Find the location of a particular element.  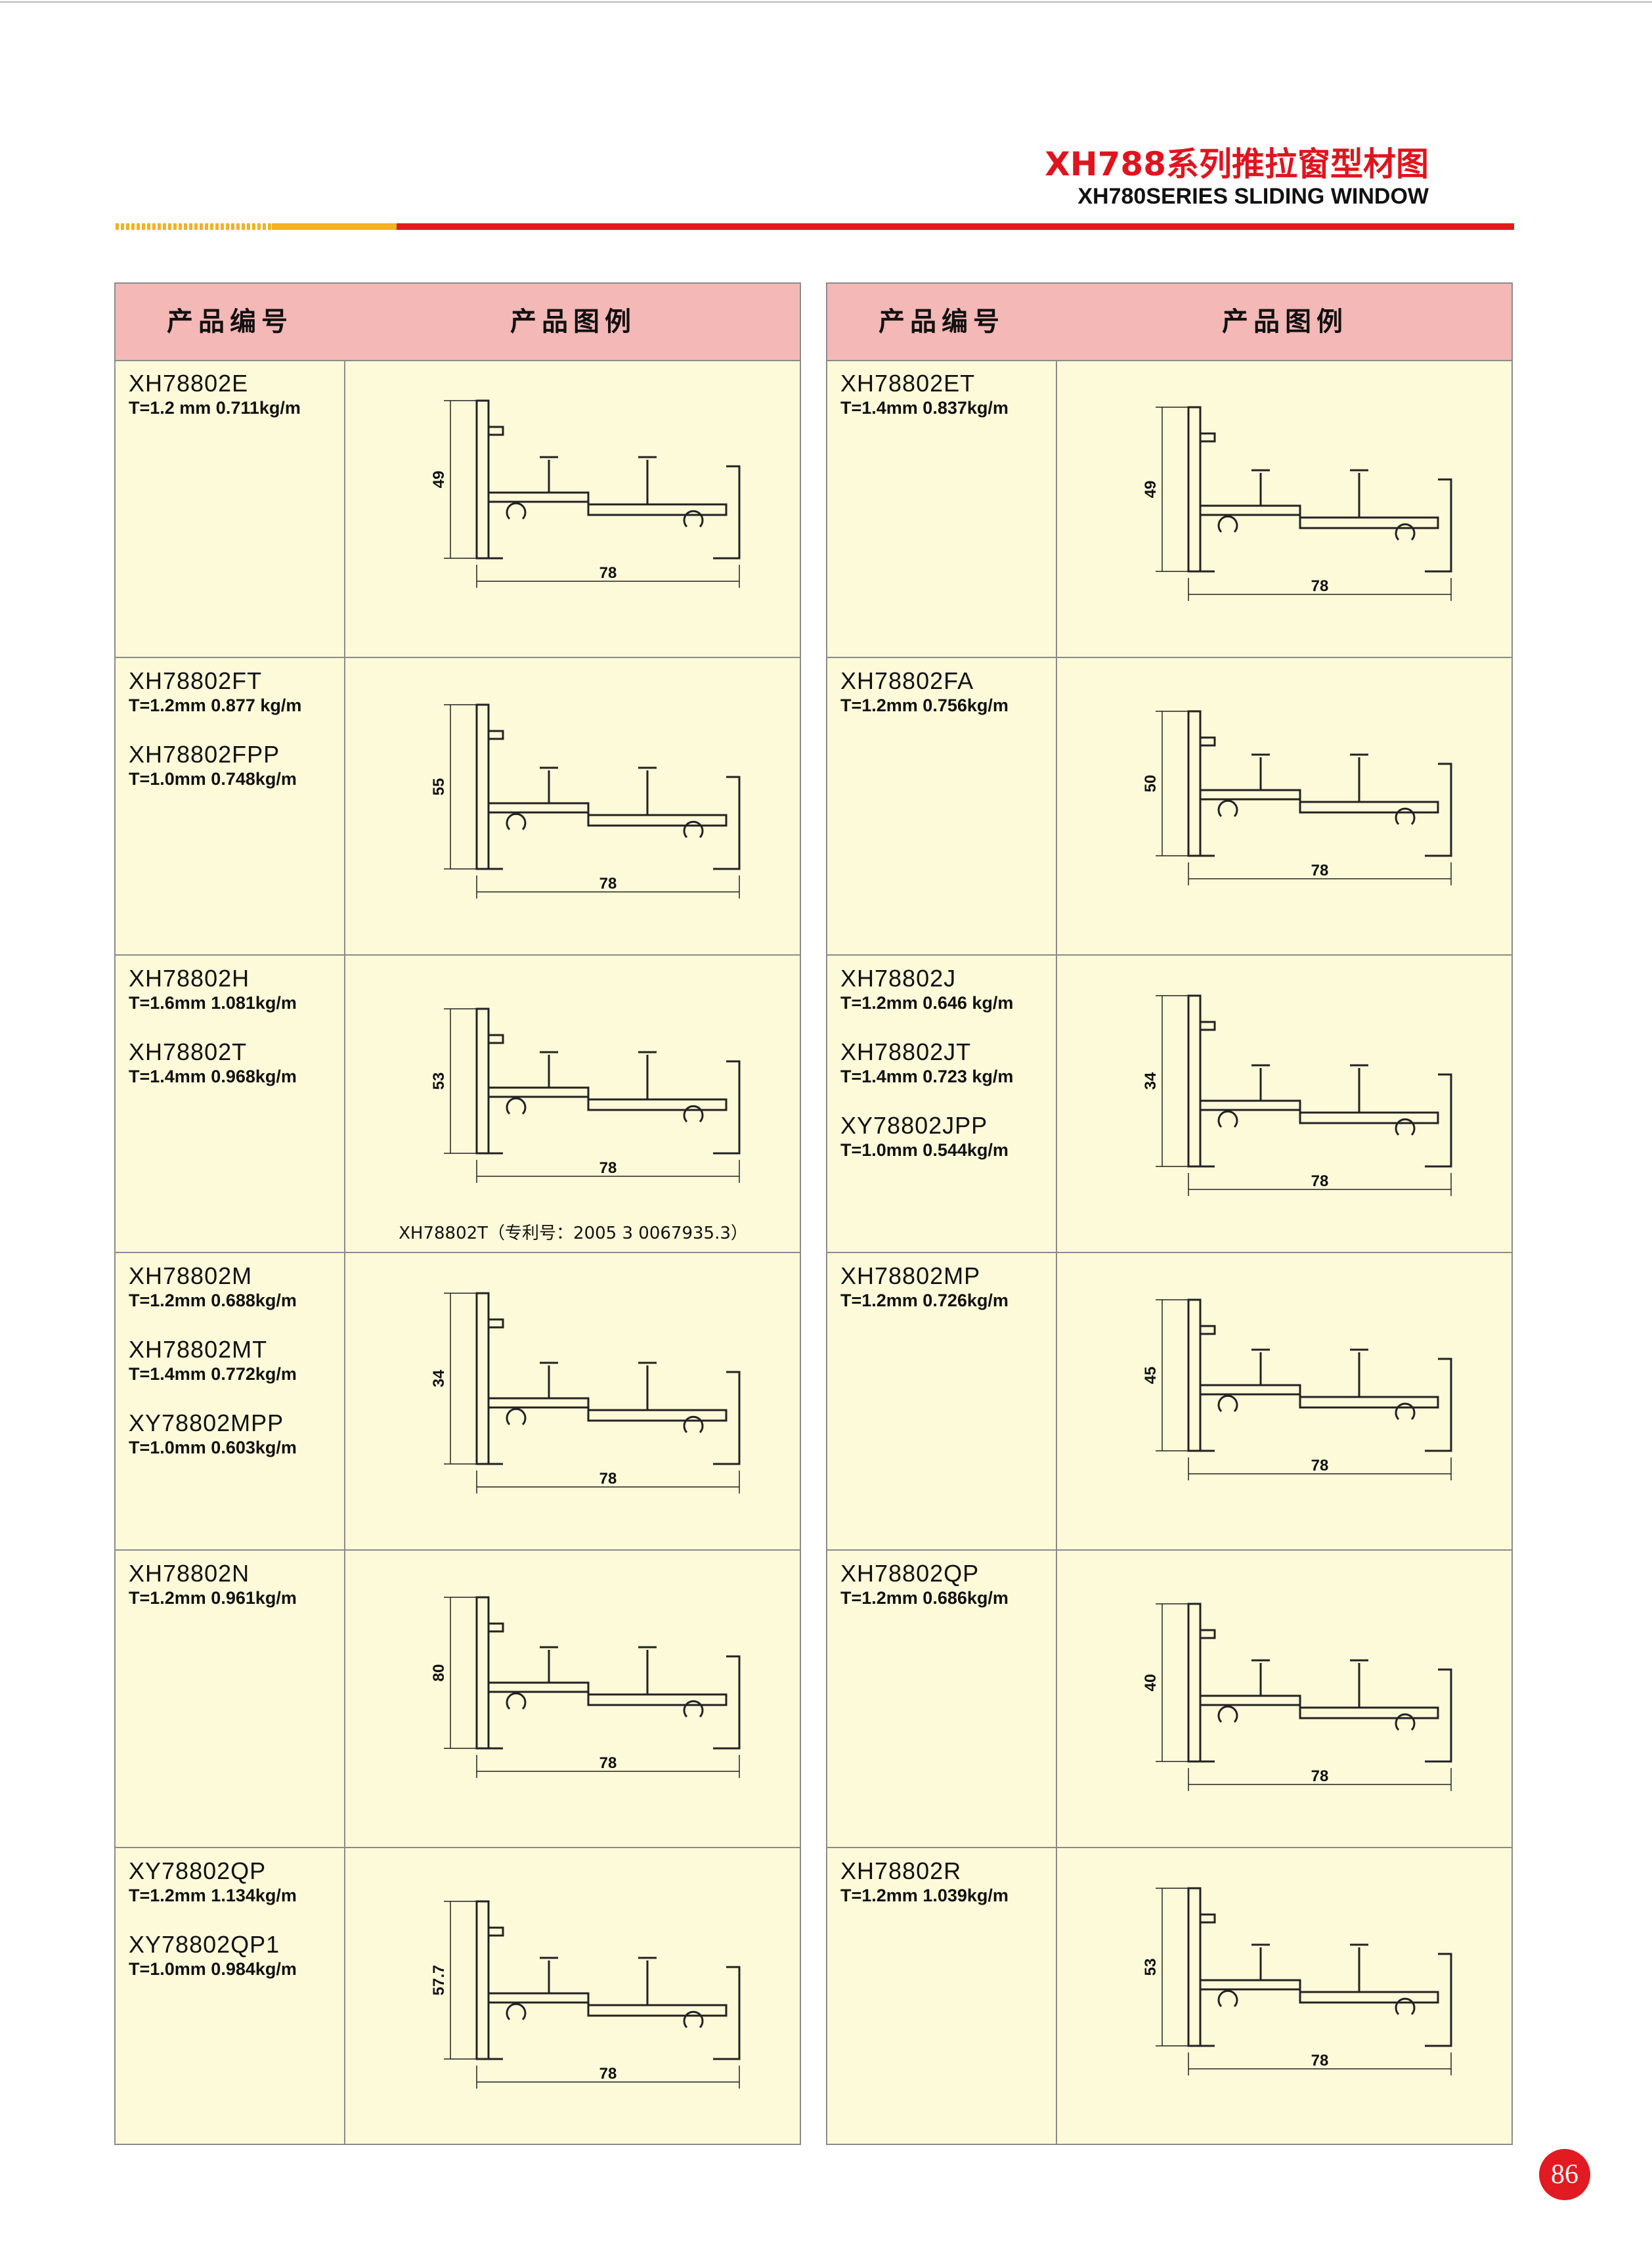

profile-cross-section-svg: 50 78 is located at coordinates (1297, 797).